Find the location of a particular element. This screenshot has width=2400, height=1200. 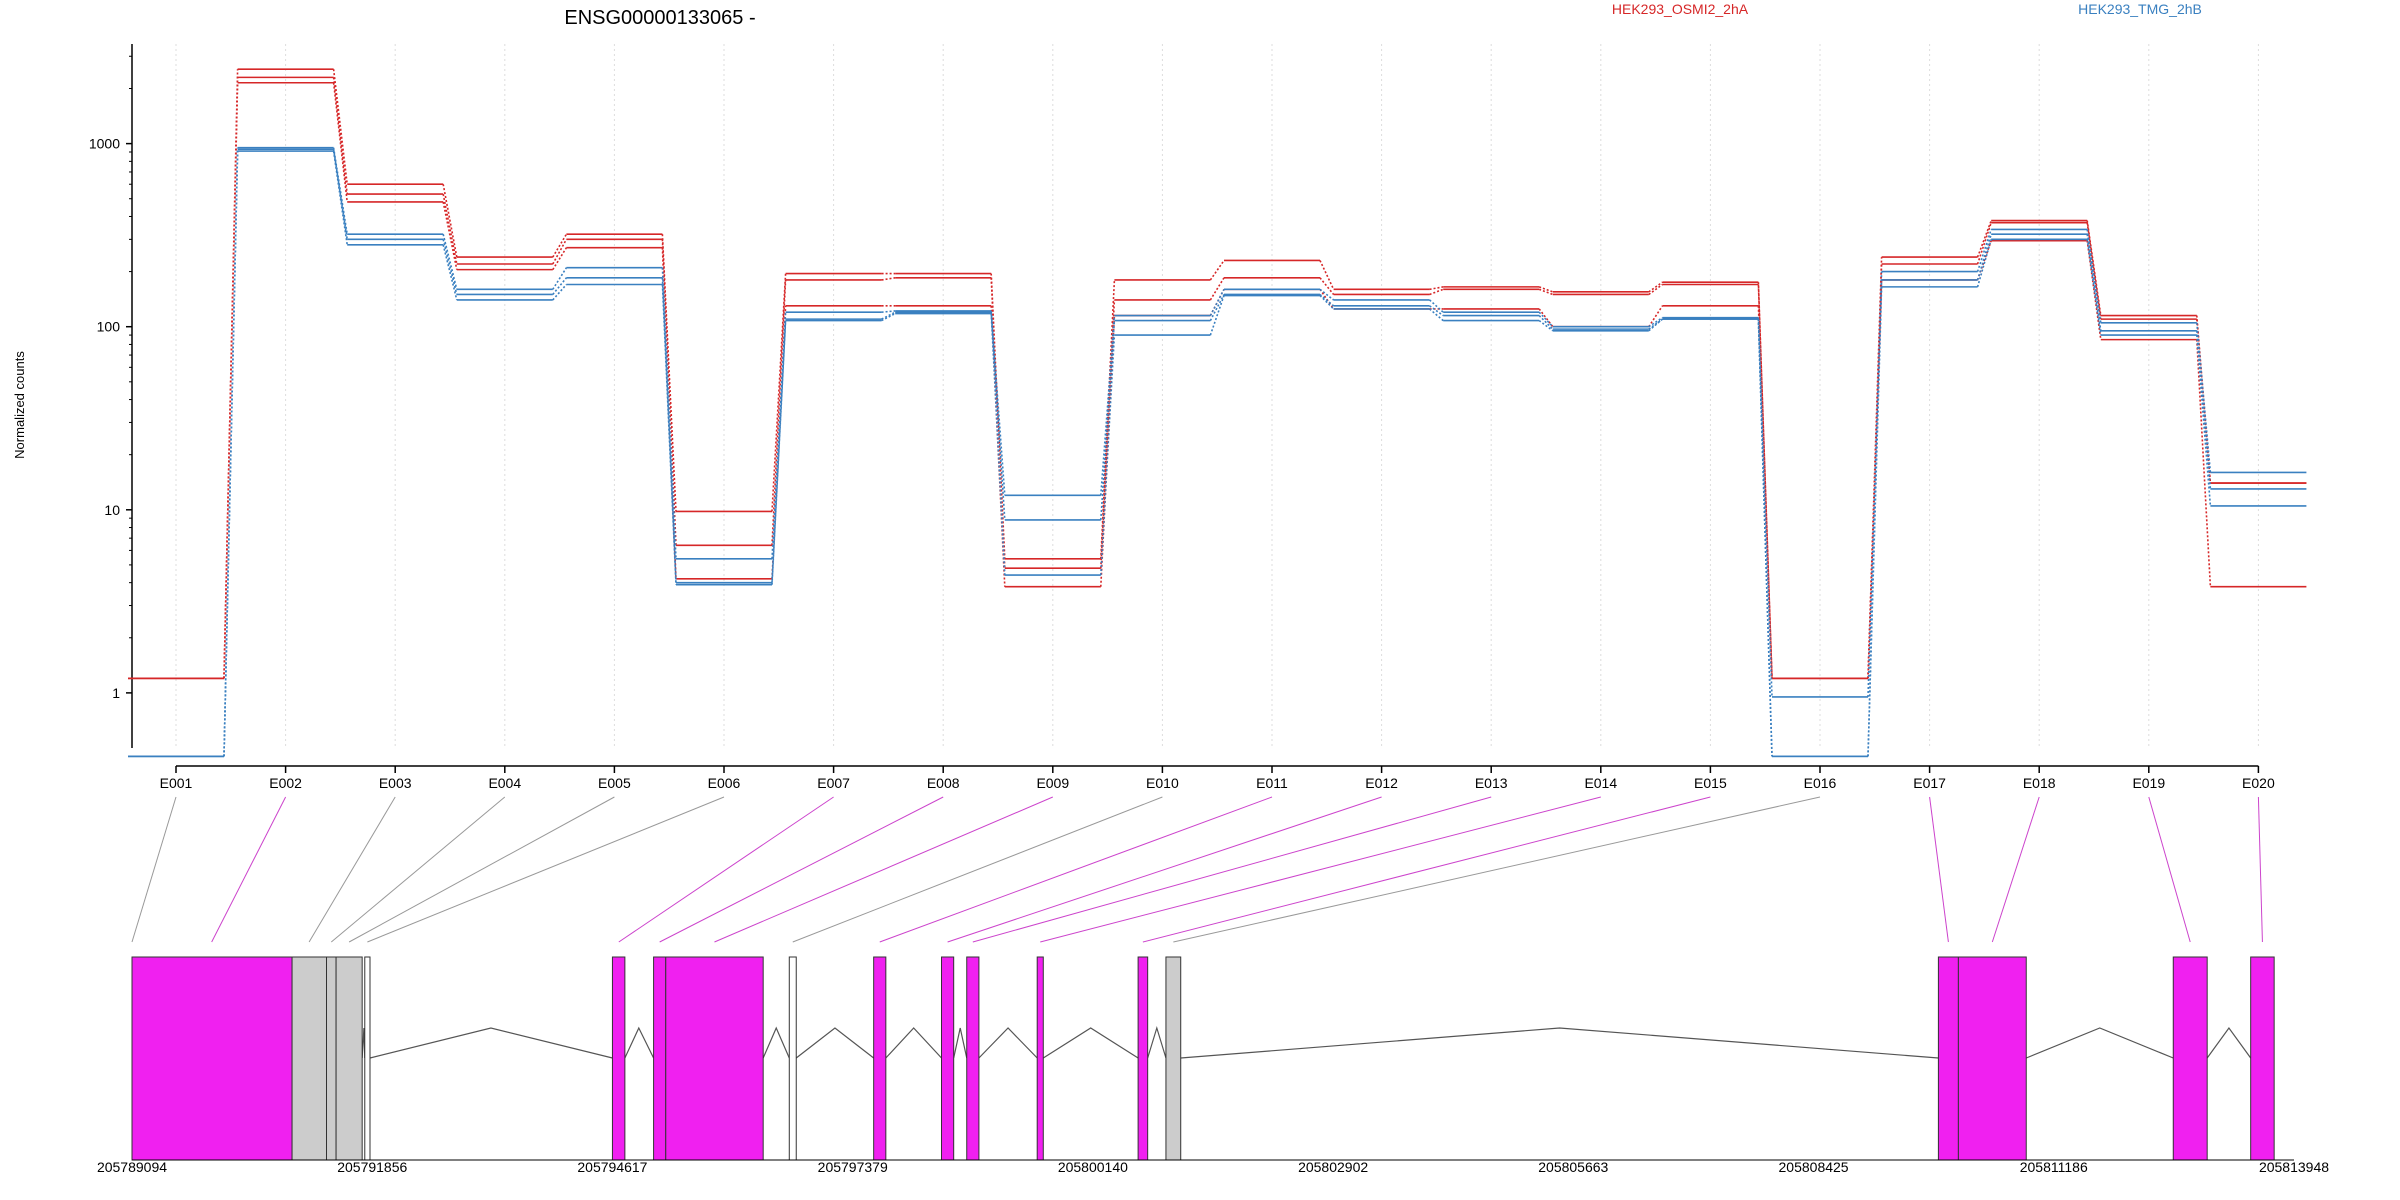

x-tick-label: E009 is located at coordinates (1052, 783).